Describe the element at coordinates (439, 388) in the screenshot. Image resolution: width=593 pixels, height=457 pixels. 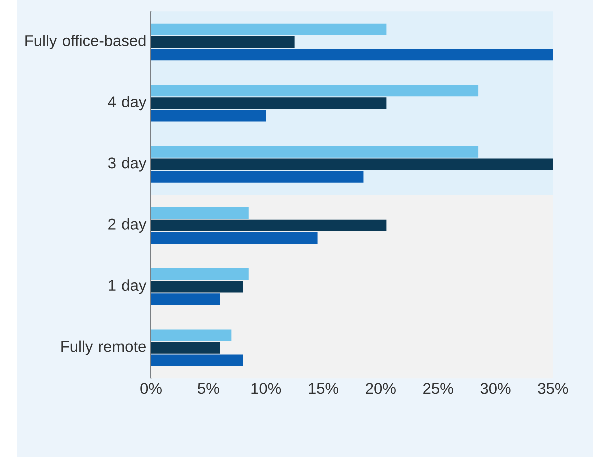
I see `x-tick-label: 25%` at that location.